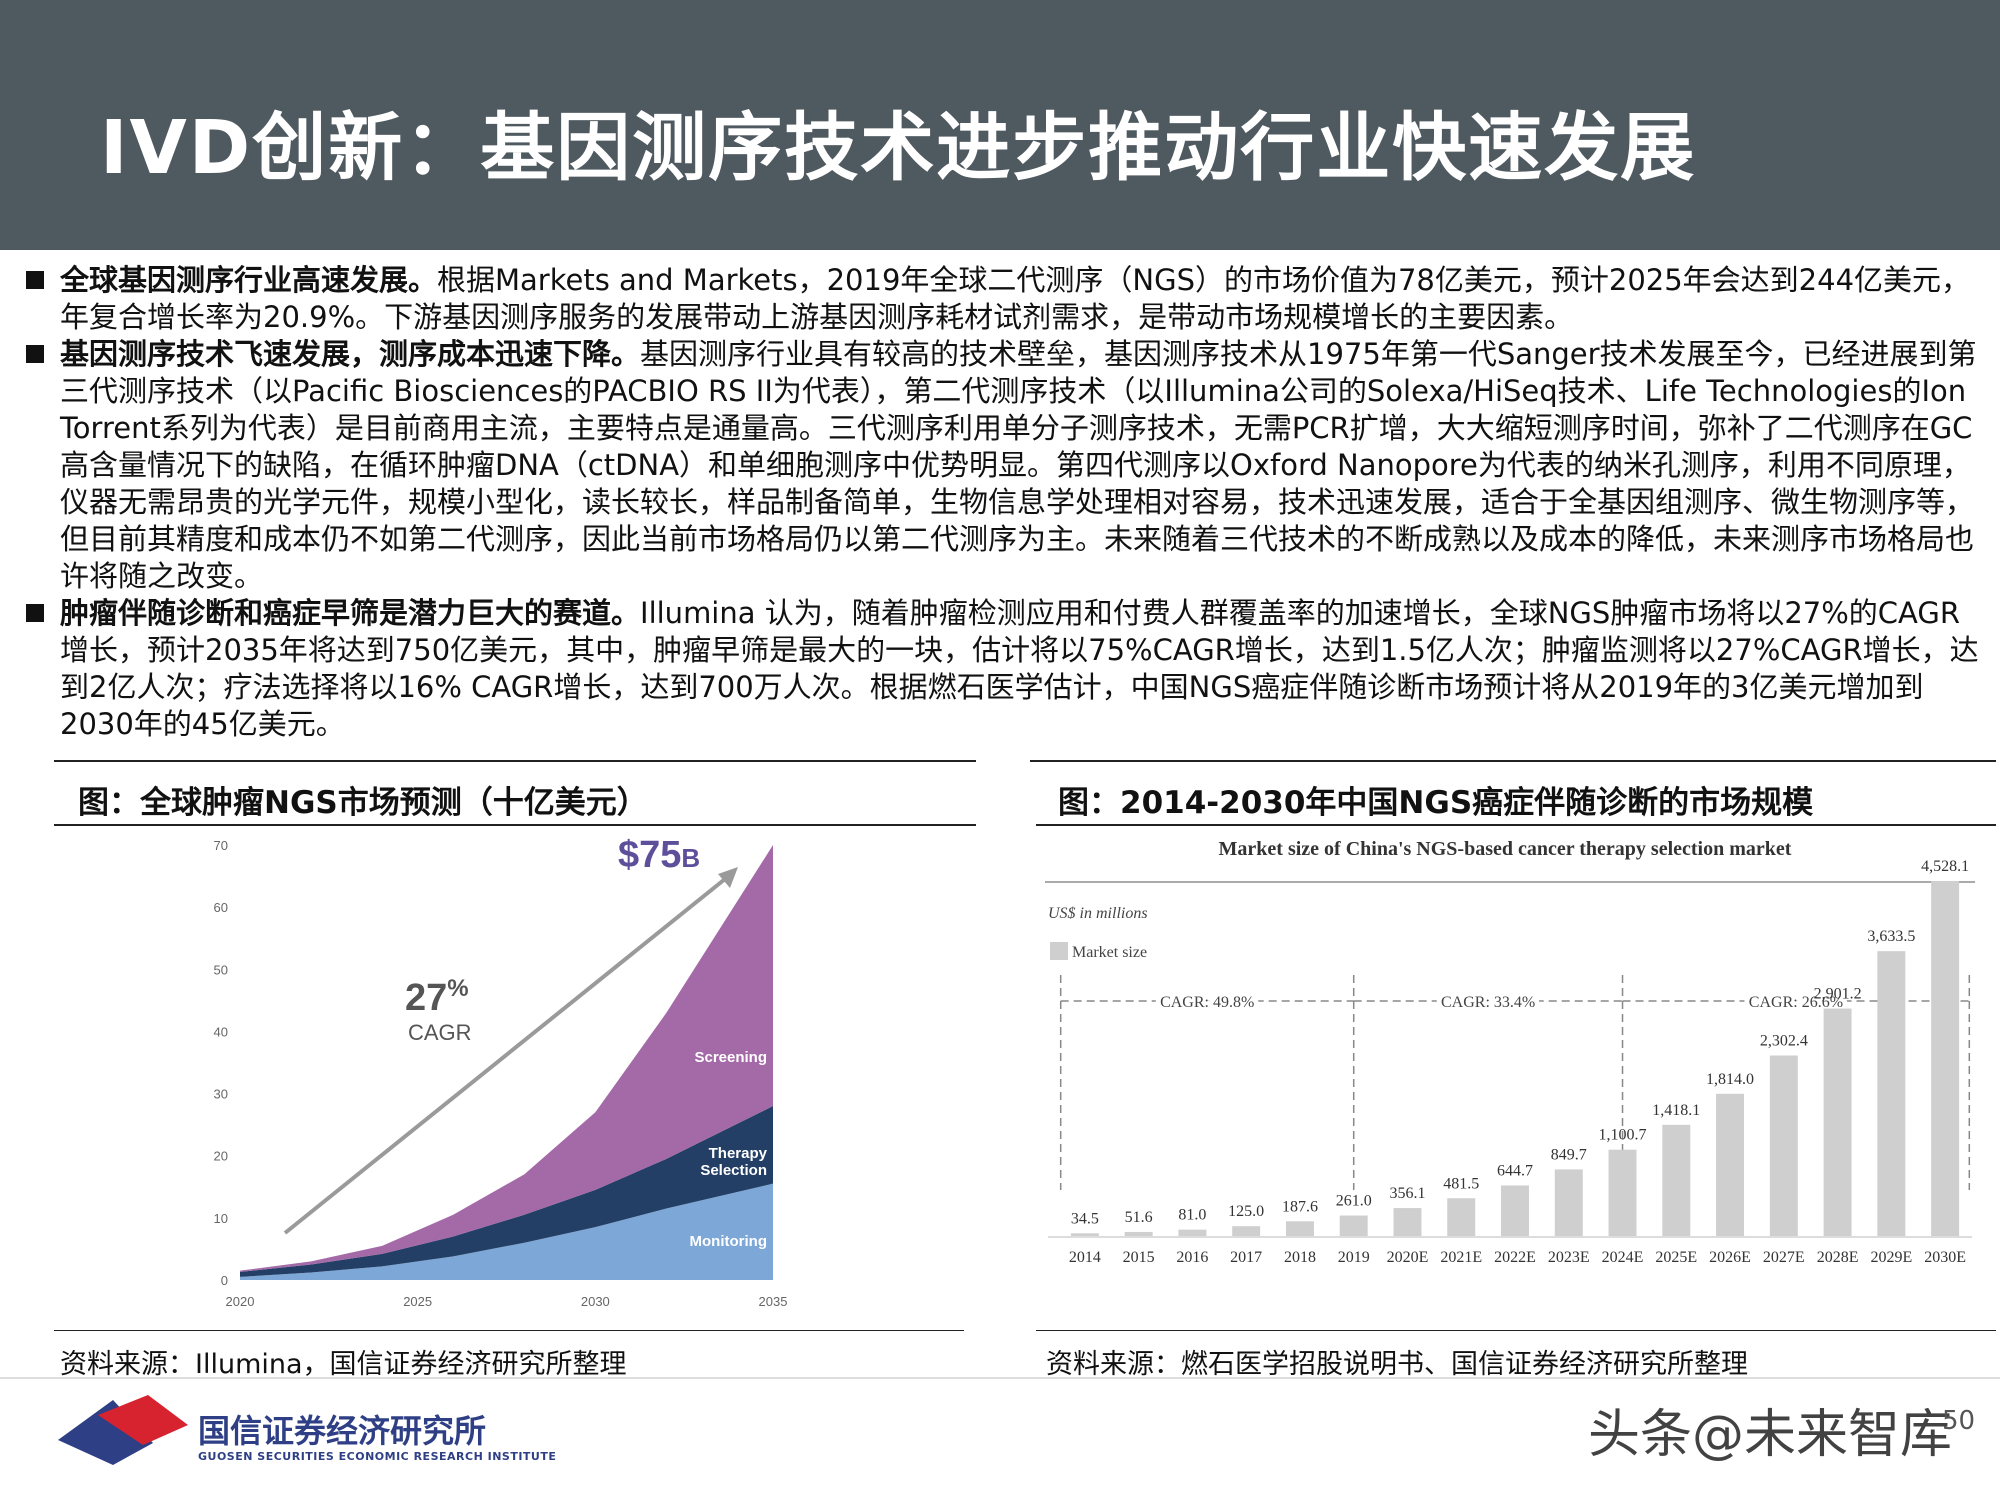 This screenshot has width=2000, height=1500. What do you see at coordinates (1207, 1002) in the screenshot?
I see `cagr-label: CAGR: 49.8%` at bounding box center [1207, 1002].